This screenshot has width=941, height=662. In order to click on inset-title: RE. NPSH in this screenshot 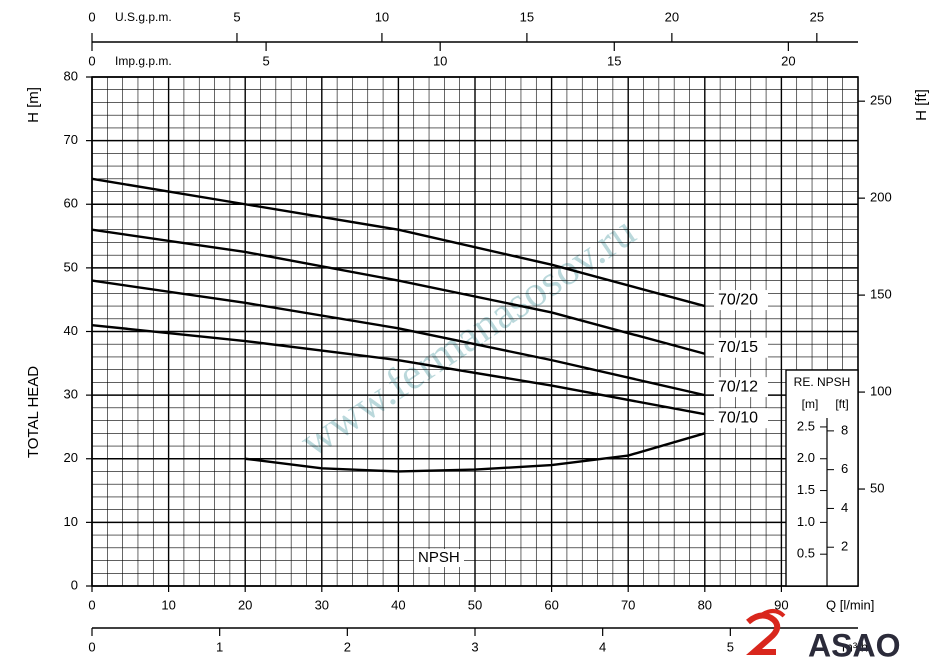, I will do `click(822, 382)`.